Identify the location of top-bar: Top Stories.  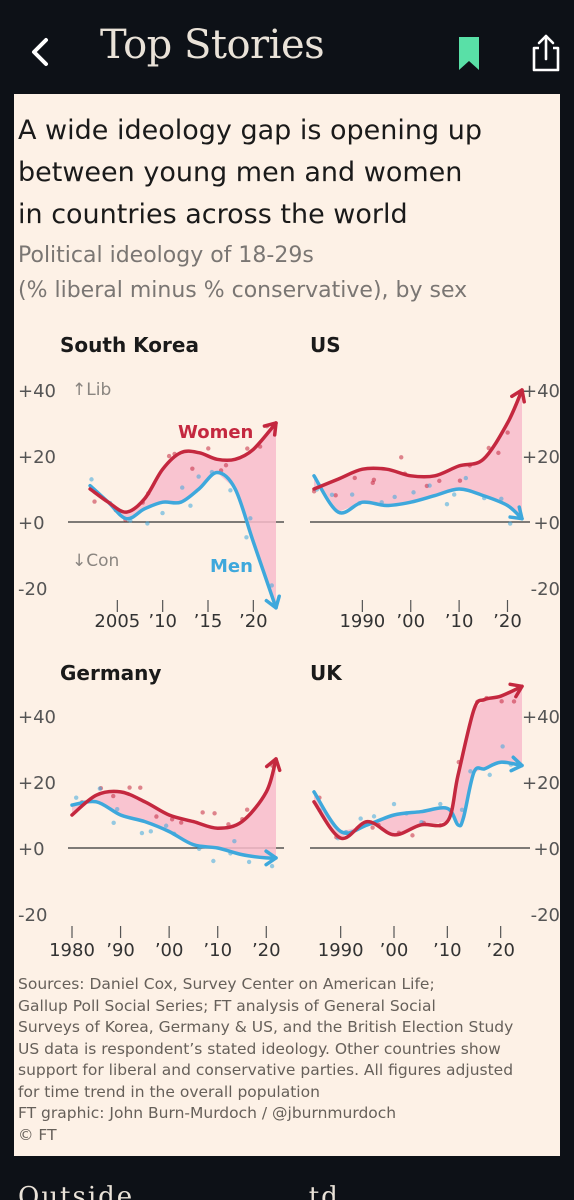
(287, 46).